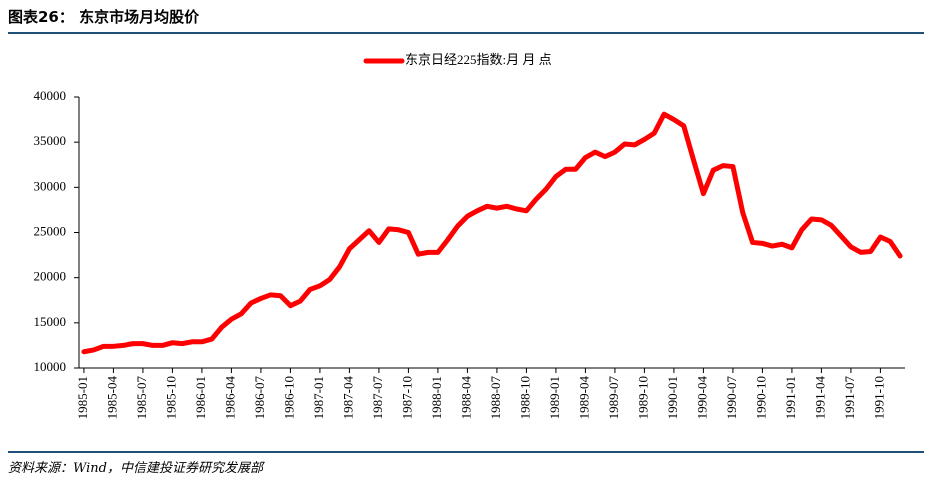  I want to click on x-tick-label: 1985-04, so click(111, 398).